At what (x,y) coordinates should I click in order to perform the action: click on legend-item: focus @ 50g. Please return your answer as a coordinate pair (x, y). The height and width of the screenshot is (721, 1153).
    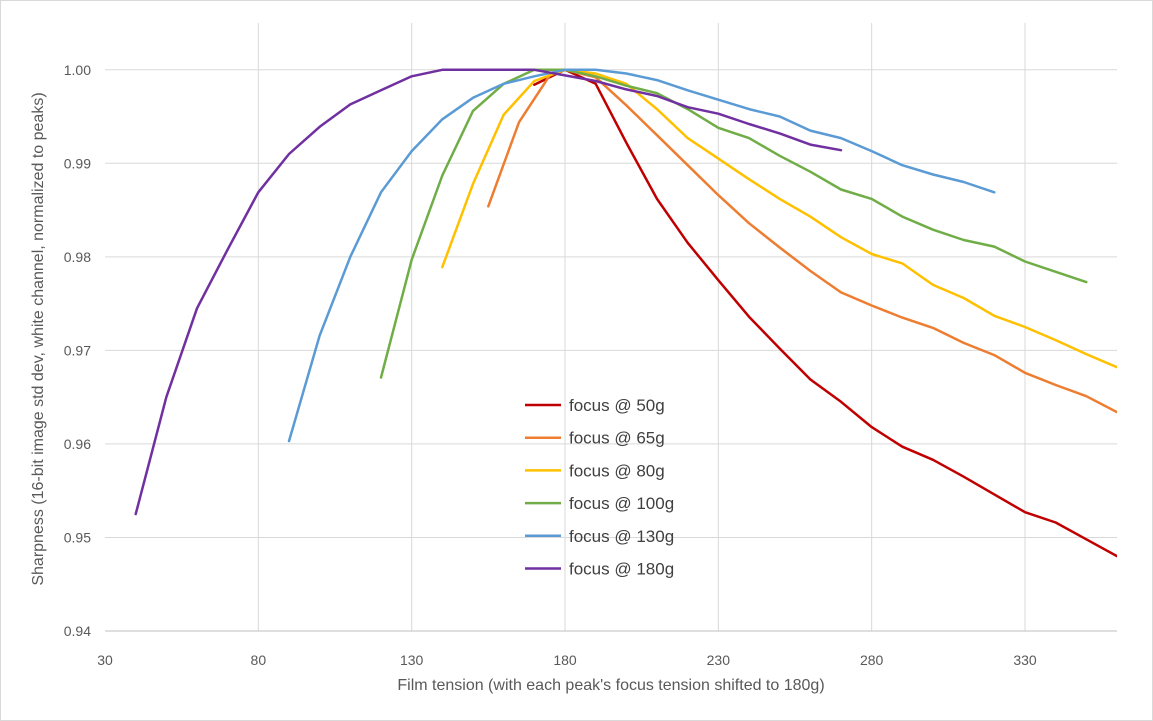
    Looking at the image, I should click on (595, 405).